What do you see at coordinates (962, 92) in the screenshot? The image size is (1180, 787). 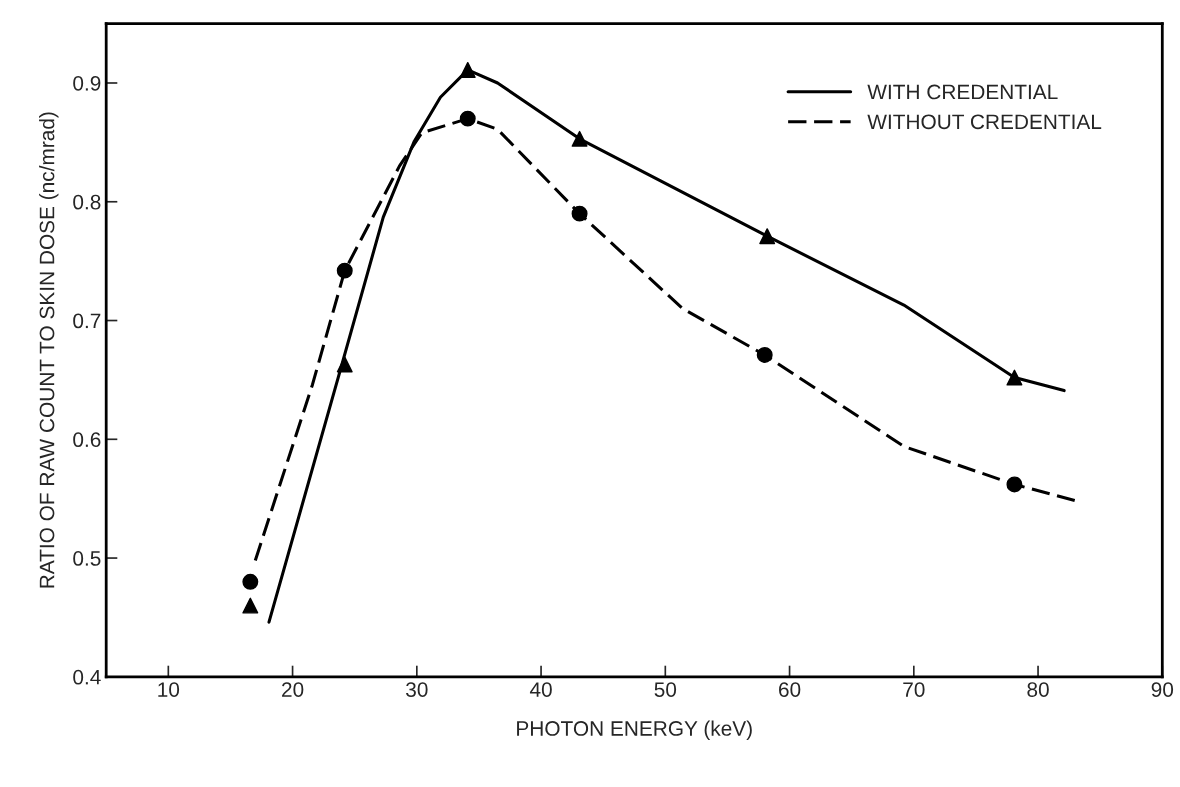 I see `legend-label: WITH CREDENTIAL` at bounding box center [962, 92].